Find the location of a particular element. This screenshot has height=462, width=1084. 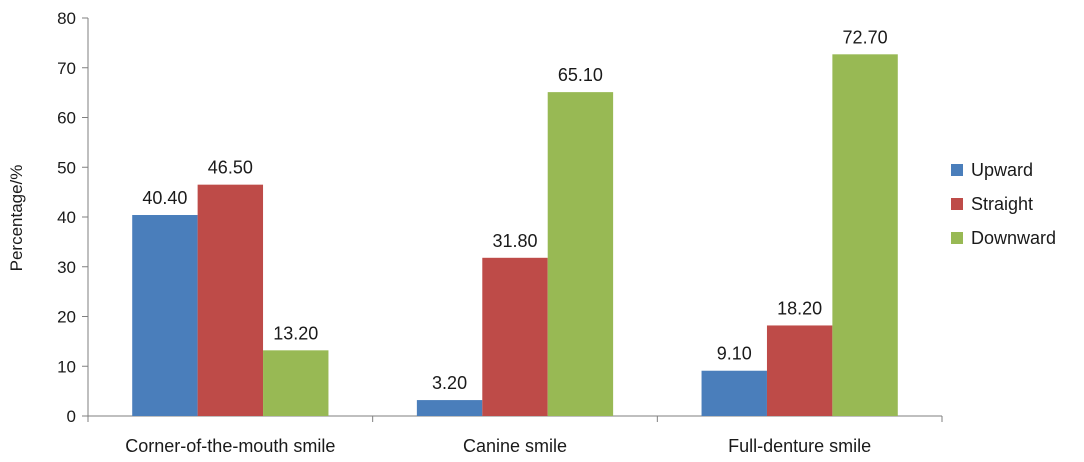

data-label: 72.70 is located at coordinates (865, 37).